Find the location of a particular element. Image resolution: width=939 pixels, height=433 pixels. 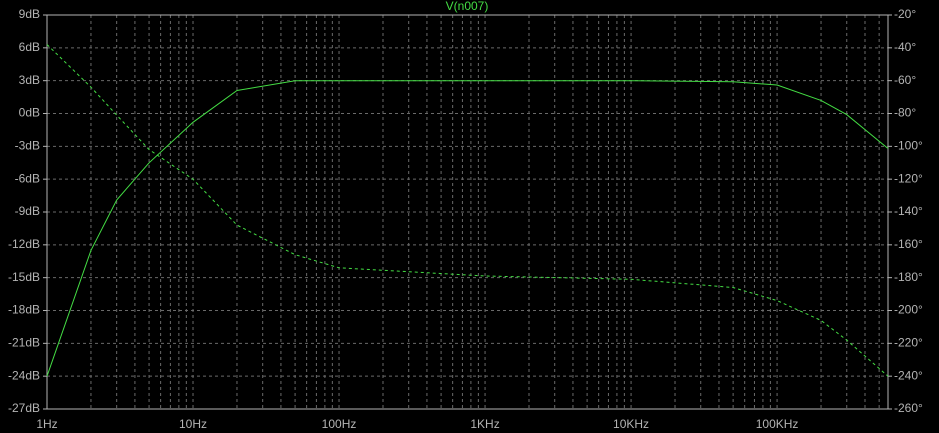

y-tick-label: -3dB is located at coordinates (27, 146).